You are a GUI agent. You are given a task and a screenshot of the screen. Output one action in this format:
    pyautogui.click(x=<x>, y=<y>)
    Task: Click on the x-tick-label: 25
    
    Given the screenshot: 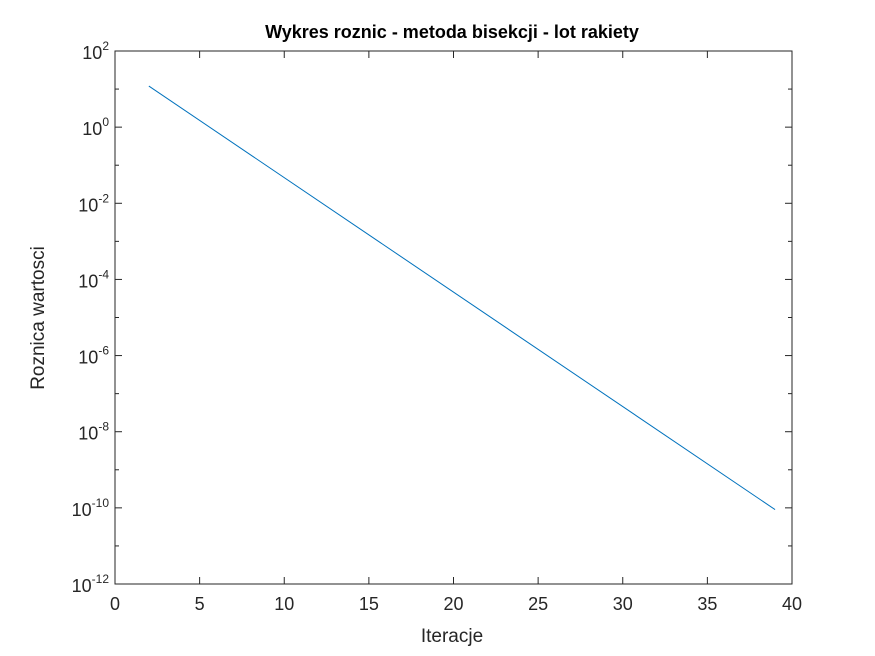 What is the action you would take?
    pyautogui.click(x=538, y=604)
    